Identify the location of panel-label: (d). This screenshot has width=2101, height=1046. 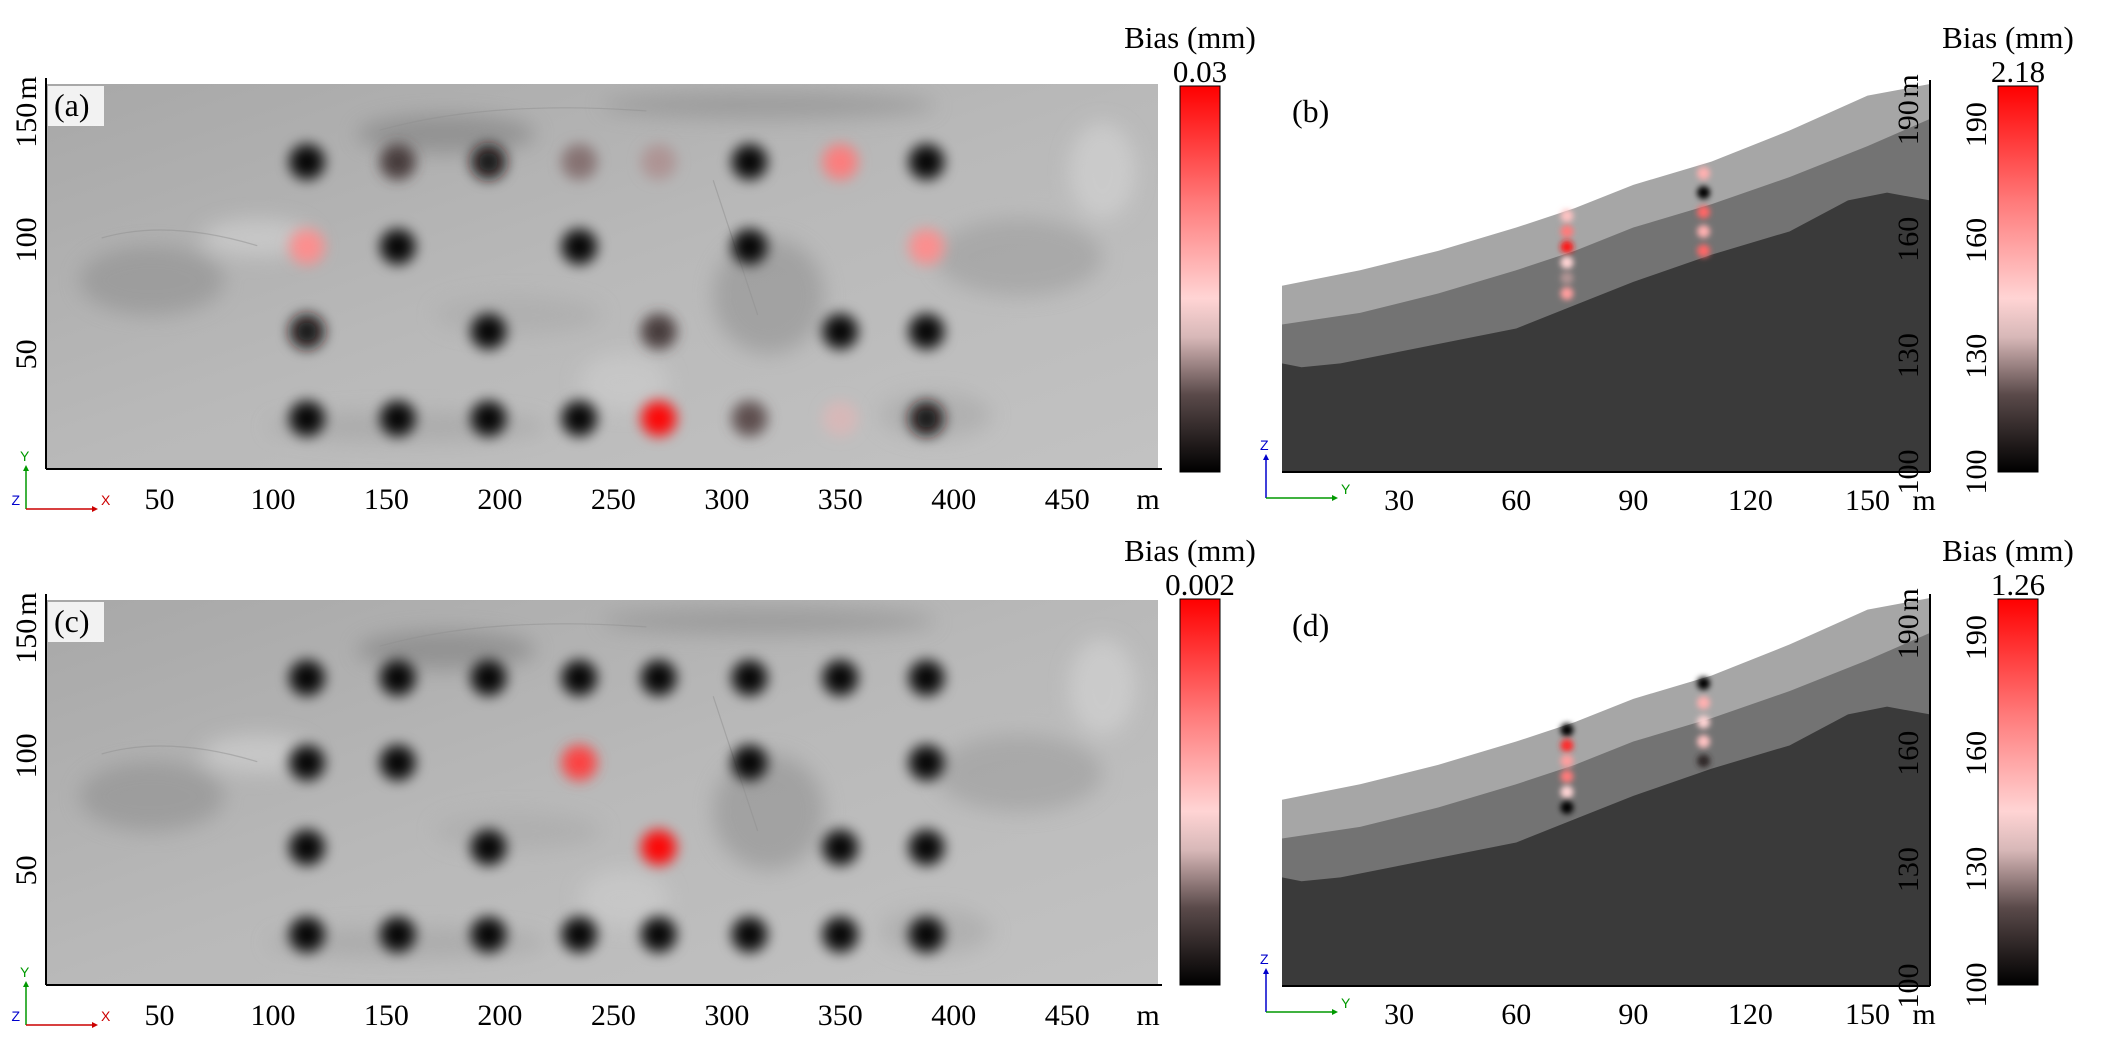
(1310, 625).